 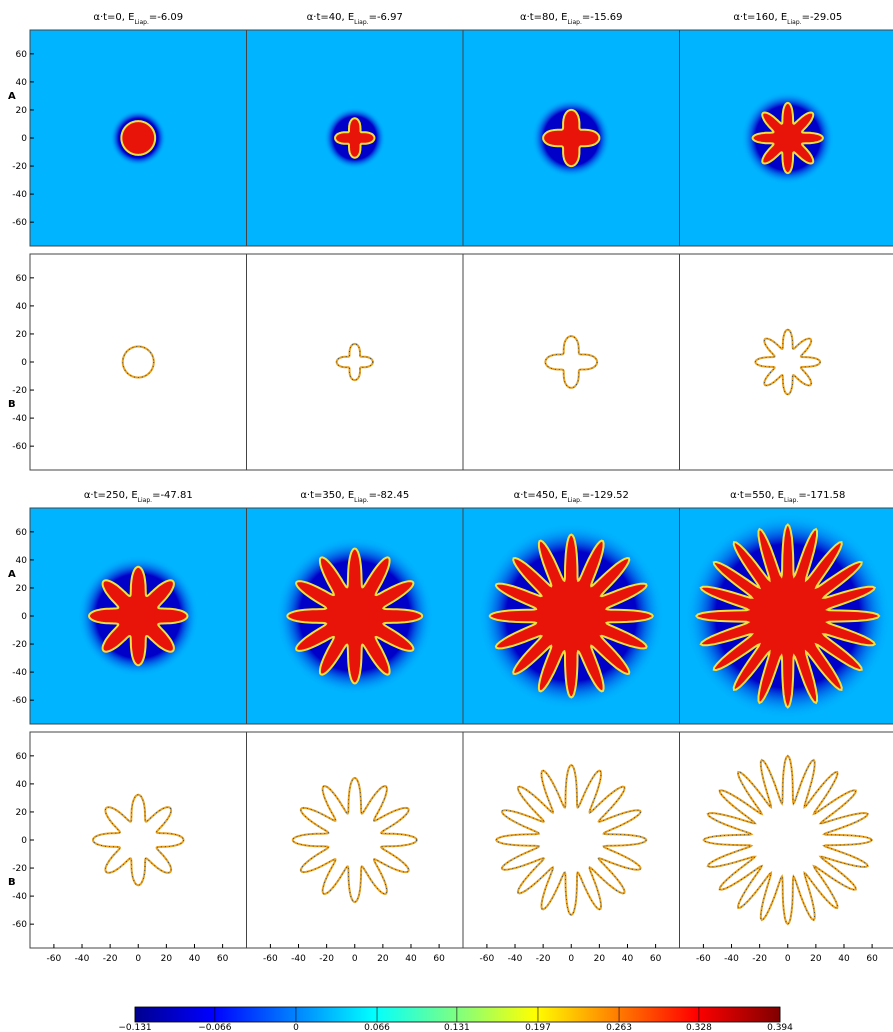 What do you see at coordinates (760, 17) in the screenshot?
I see `title-part: α·t=160, E` at bounding box center [760, 17].